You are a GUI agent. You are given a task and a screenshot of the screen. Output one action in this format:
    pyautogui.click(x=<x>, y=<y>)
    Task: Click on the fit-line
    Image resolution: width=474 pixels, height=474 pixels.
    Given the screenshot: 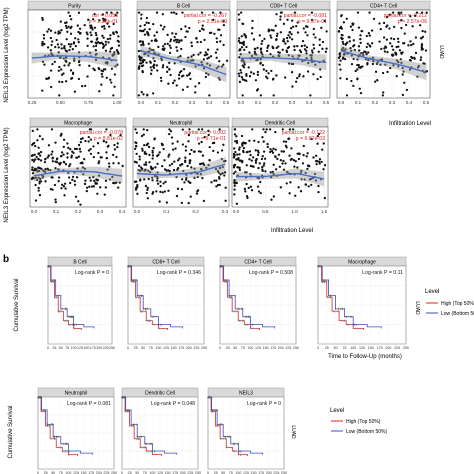 What is the action you would take?
    pyautogui.click(x=181, y=169)
    